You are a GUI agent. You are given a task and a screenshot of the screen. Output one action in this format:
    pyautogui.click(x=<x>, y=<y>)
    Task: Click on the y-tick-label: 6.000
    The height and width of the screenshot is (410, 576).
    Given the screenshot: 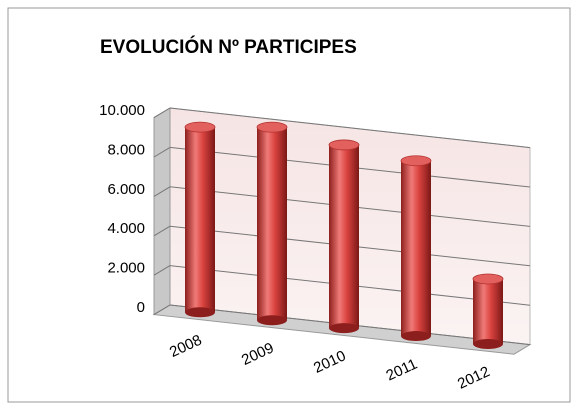 What is the action you would take?
    pyautogui.click(x=126, y=189)
    